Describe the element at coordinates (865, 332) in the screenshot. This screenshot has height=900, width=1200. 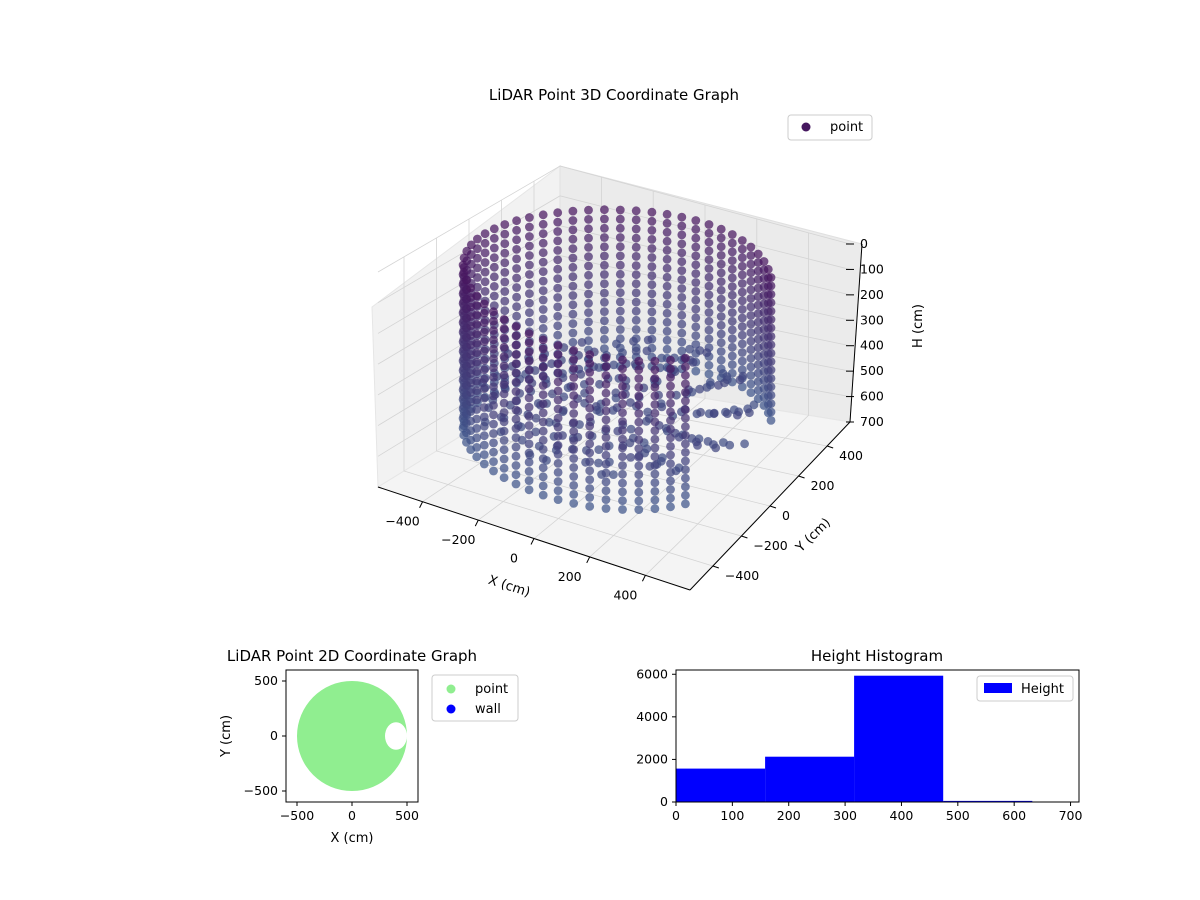
I see `chart-3d-z-ticks: 0 100 200 300 400 500 600 700` at that location.